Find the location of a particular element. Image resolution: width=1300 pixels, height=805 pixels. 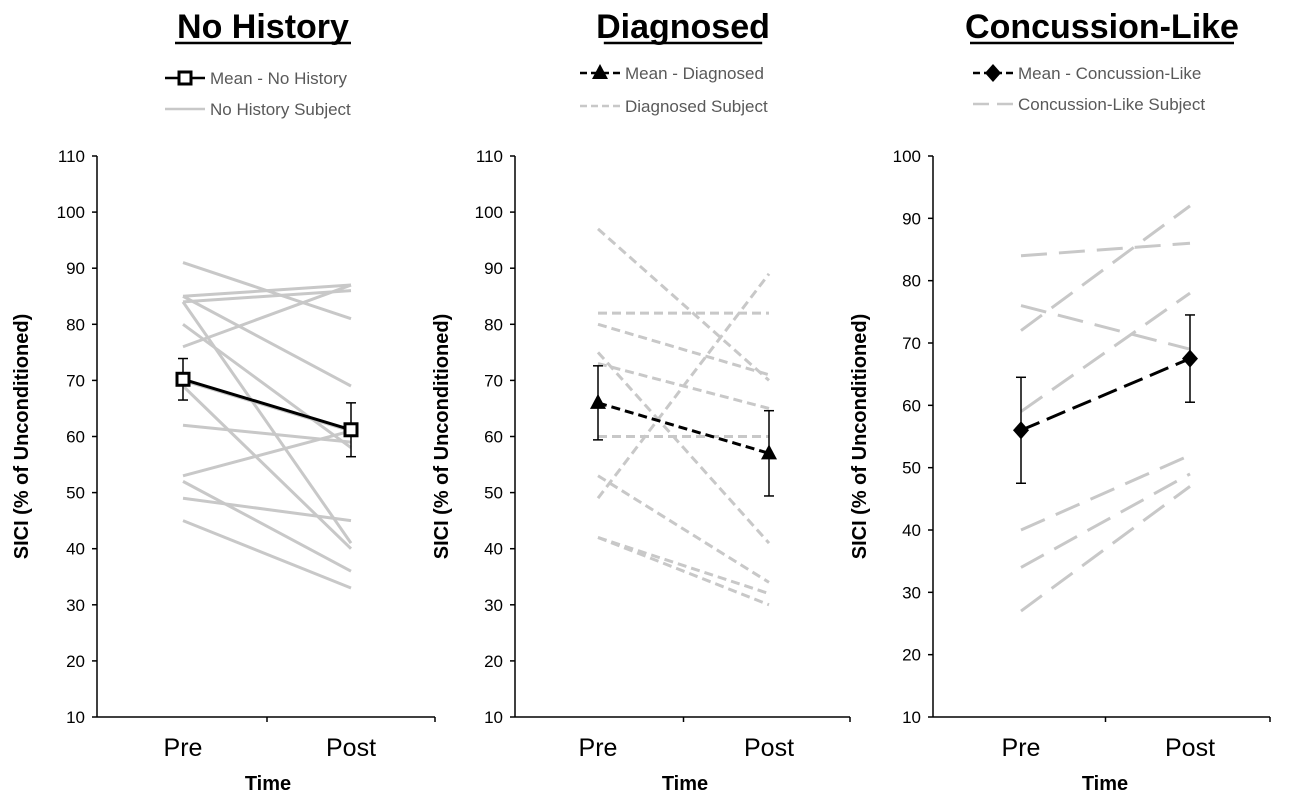

legend-subject-label: No History Subject is located at coordinates (280, 109).